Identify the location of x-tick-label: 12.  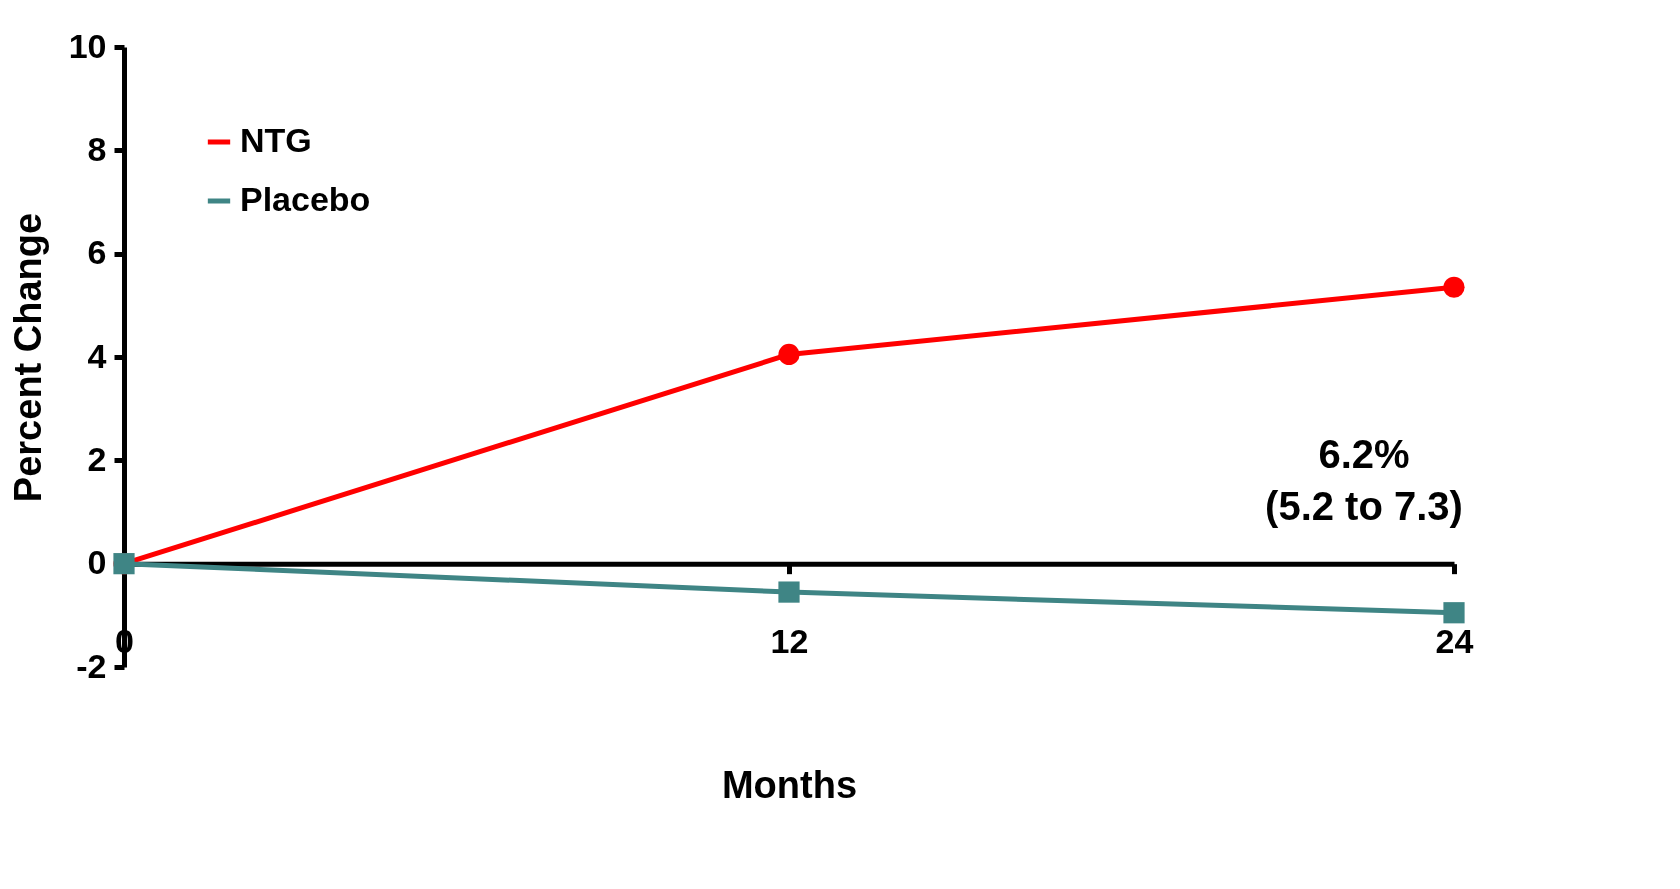
(789, 641).